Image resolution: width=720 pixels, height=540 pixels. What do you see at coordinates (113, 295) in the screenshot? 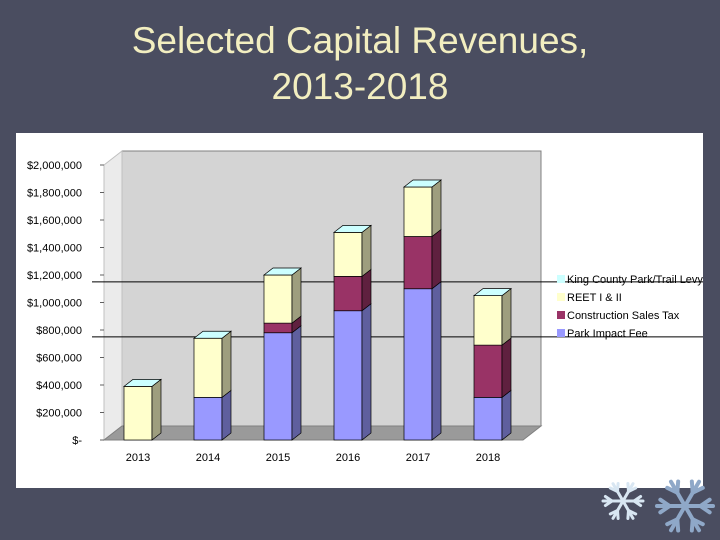
I see `chart-side-wall` at bounding box center [113, 295].